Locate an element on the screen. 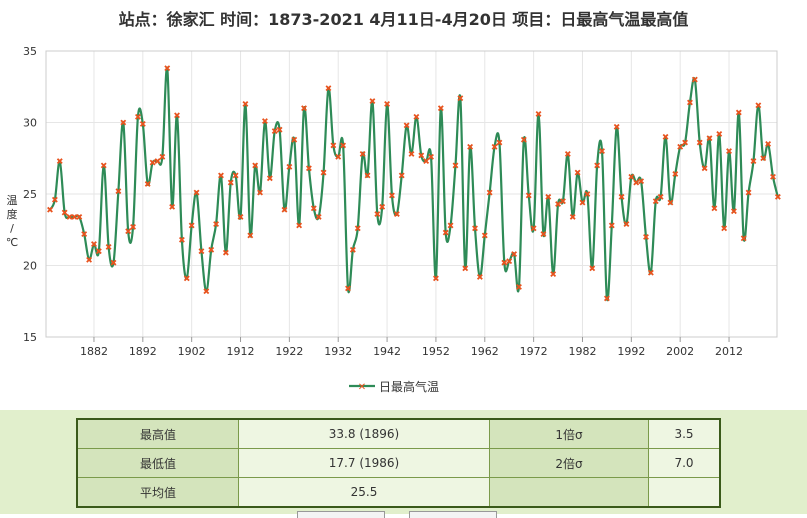 This screenshot has width=807, height=518. x-tick-label: 2002 is located at coordinates (680, 351).